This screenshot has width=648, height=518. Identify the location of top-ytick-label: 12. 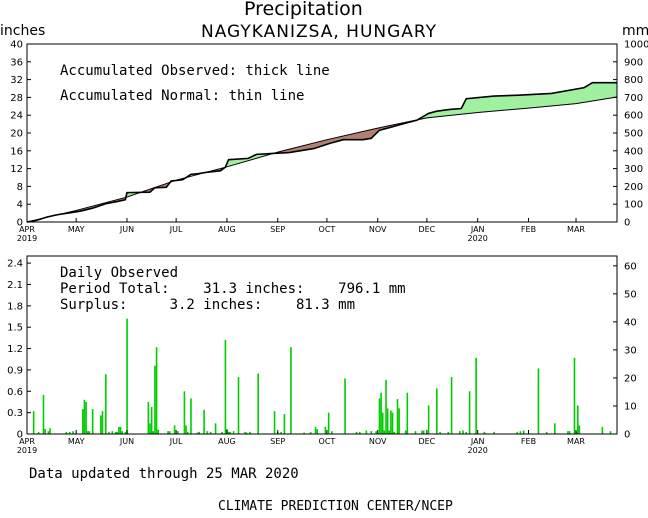
(16, 169).